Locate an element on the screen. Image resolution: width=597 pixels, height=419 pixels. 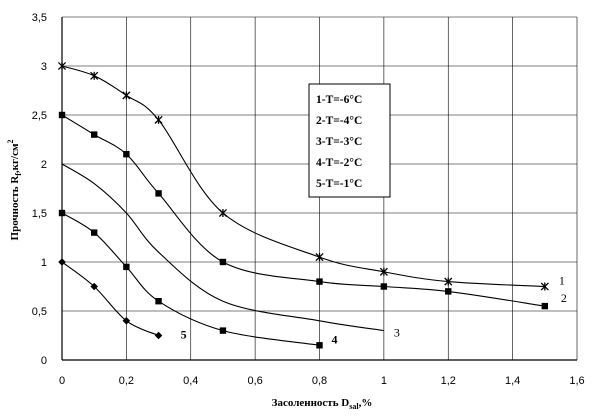
x-axis-title-main: Засоленность D is located at coordinates (311, 403).